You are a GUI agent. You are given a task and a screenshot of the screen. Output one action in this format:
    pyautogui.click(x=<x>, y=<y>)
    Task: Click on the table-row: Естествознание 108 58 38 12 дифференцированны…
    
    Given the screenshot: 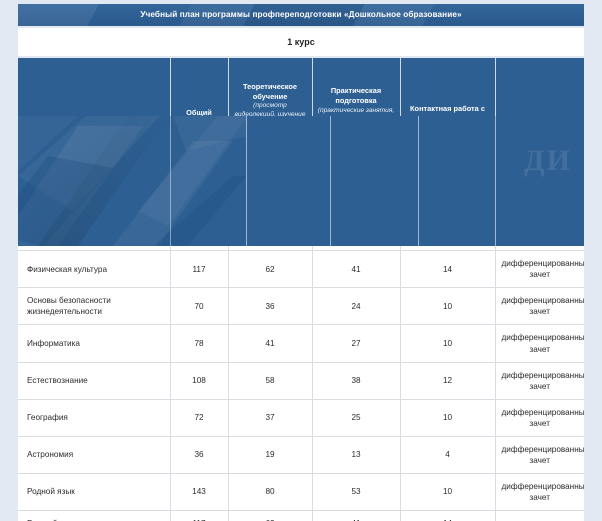 What is the action you would take?
    pyautogui.click(x=301, y=381)
    